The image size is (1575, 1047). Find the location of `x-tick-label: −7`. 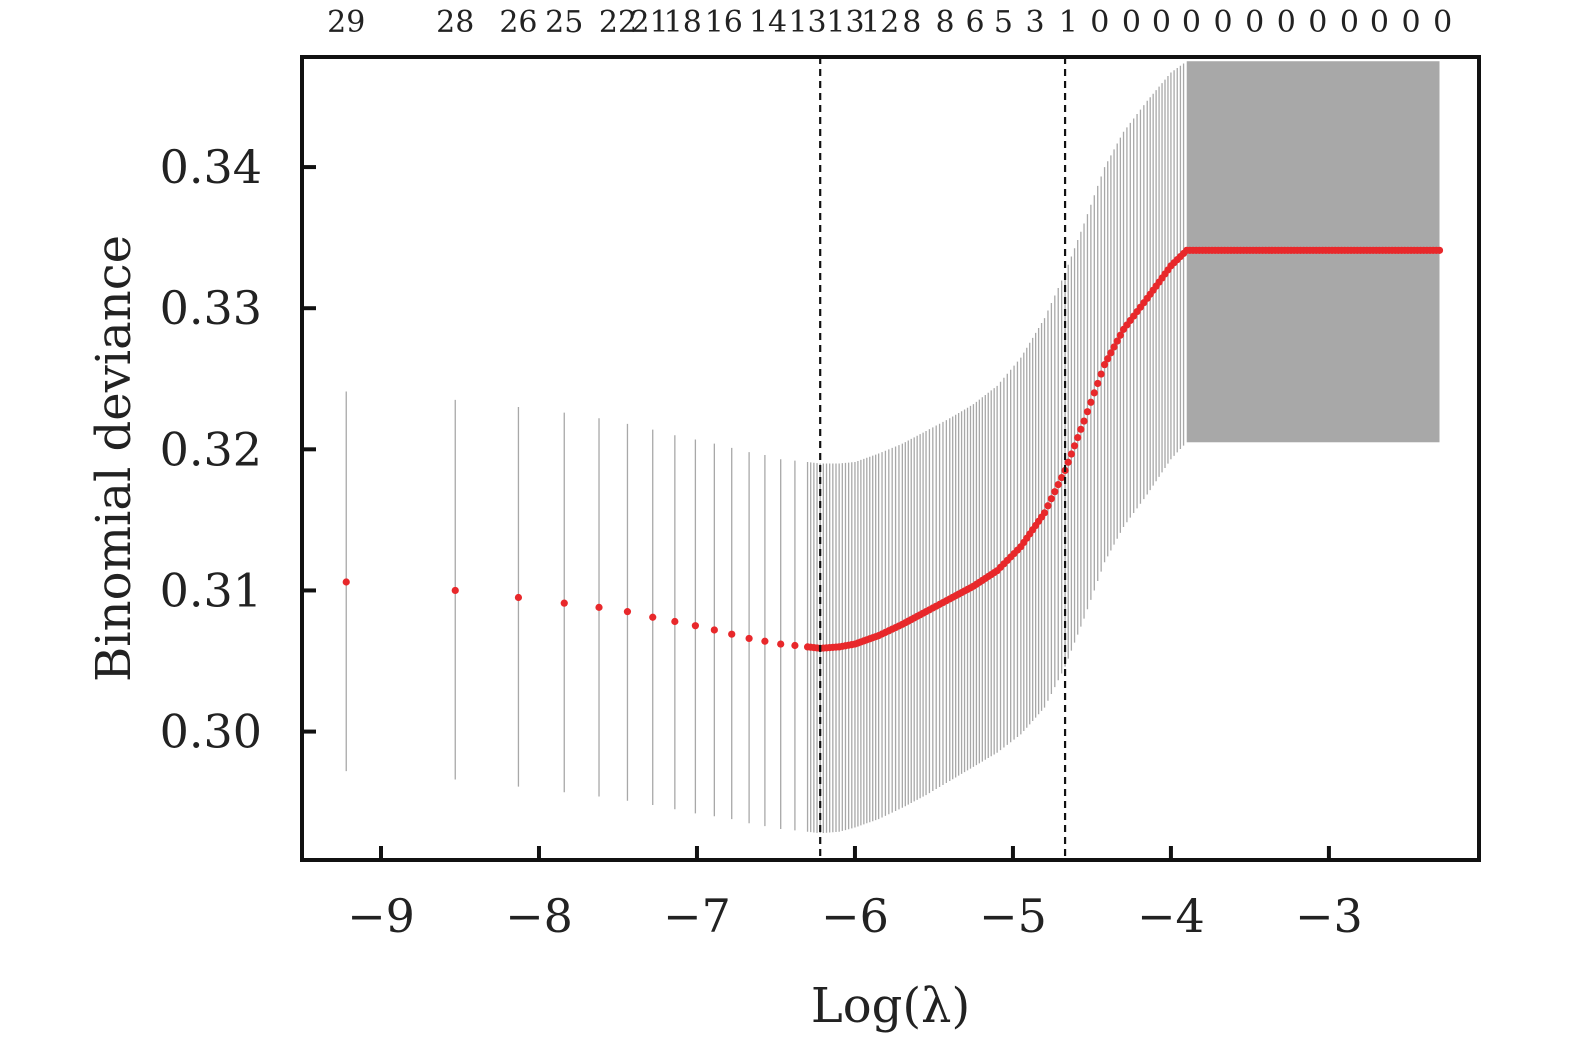

x-tick-label: −7 is located at coordinates (697, 916).